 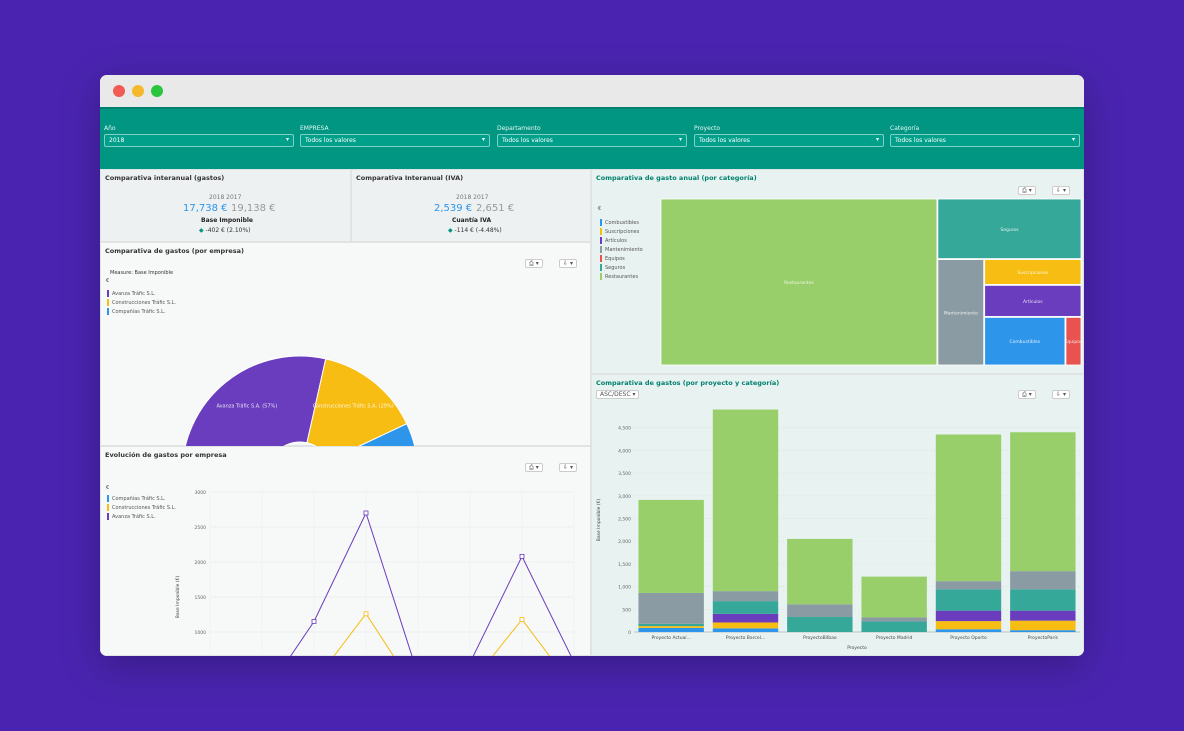 What do you see at coordinates (139, 498) in the screenshot?
I see `legend-label: Compañías Tráfic S.L.` at bounding box center [139, 498].